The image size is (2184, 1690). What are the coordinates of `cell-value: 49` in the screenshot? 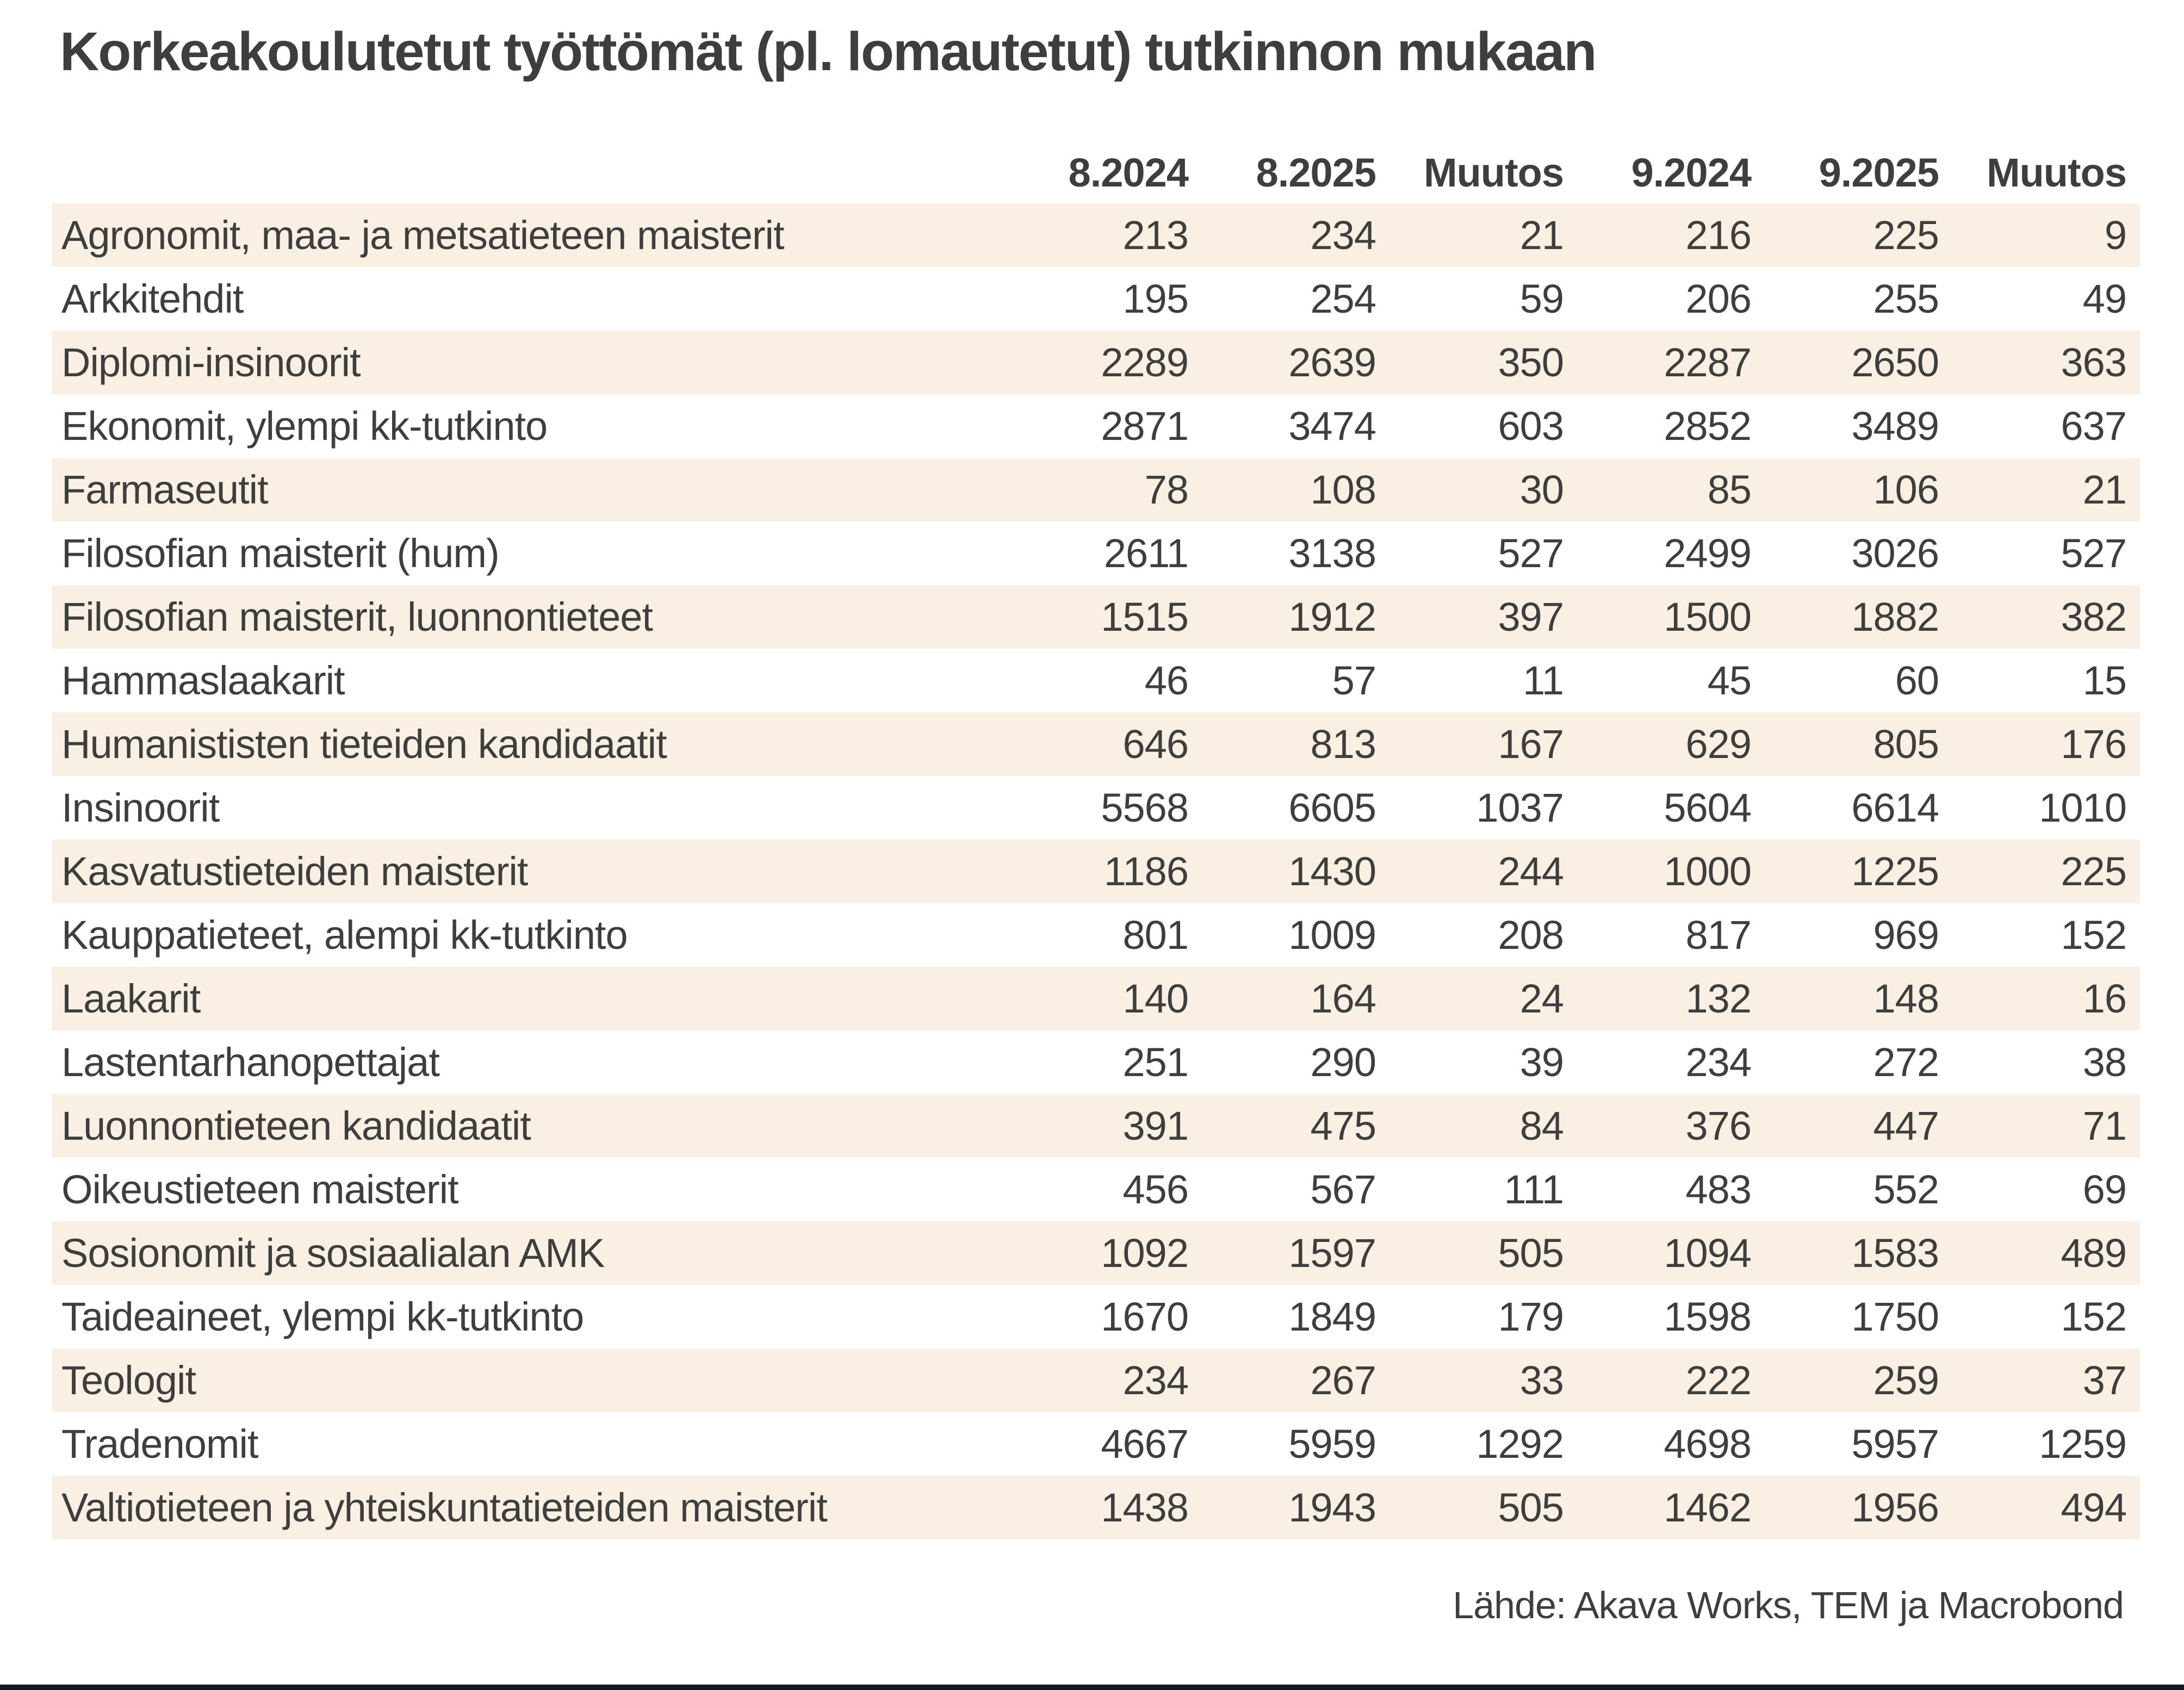 It's located at (2104, 298).